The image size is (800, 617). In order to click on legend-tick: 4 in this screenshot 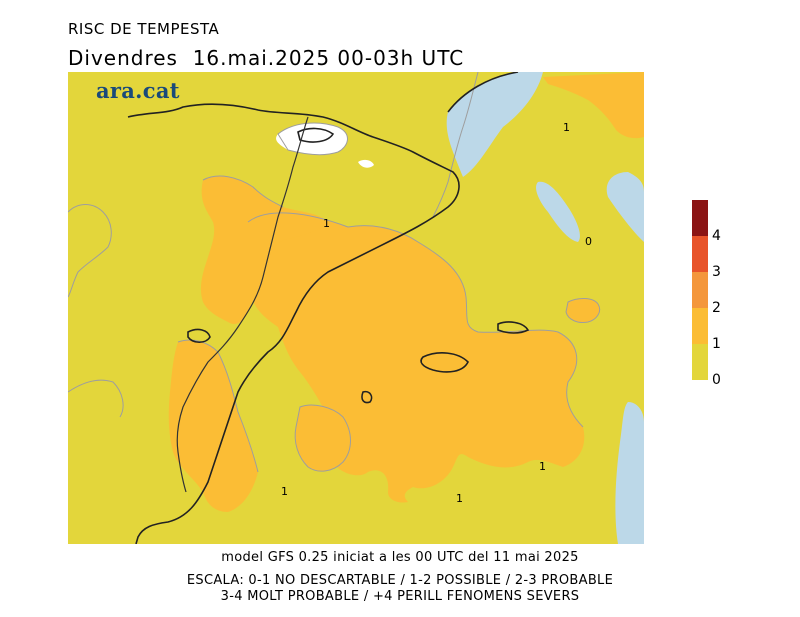, I will do `click(716, 236)`.